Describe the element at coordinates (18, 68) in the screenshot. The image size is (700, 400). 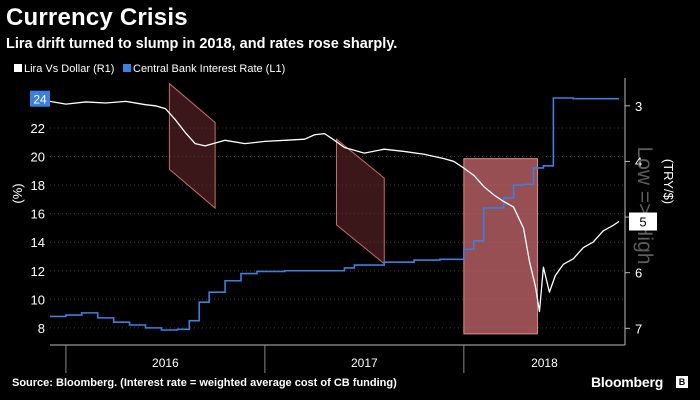
I see `legend-swatch-lira` at that location.